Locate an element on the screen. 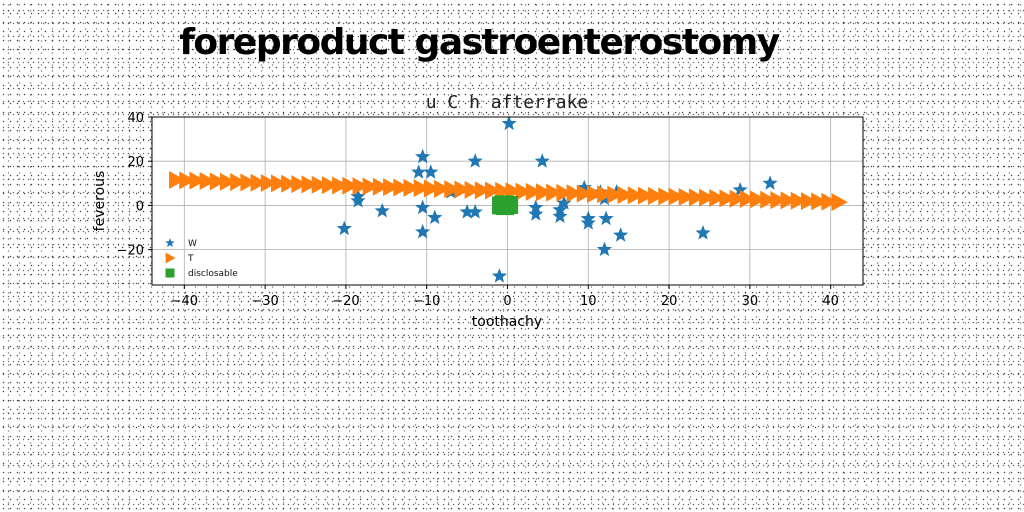 This screenshot has width=1024, height=512. x-ticks: −40 −30 −20 −10 0 10 20 30 40 is located at coordinates (505, 297).